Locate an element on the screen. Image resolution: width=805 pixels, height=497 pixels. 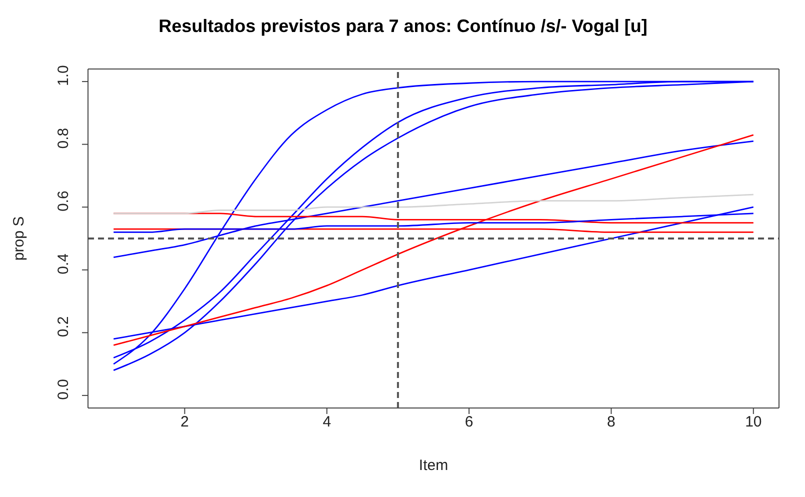
y-axis-title: prop S is located at coordinates (19, 238).